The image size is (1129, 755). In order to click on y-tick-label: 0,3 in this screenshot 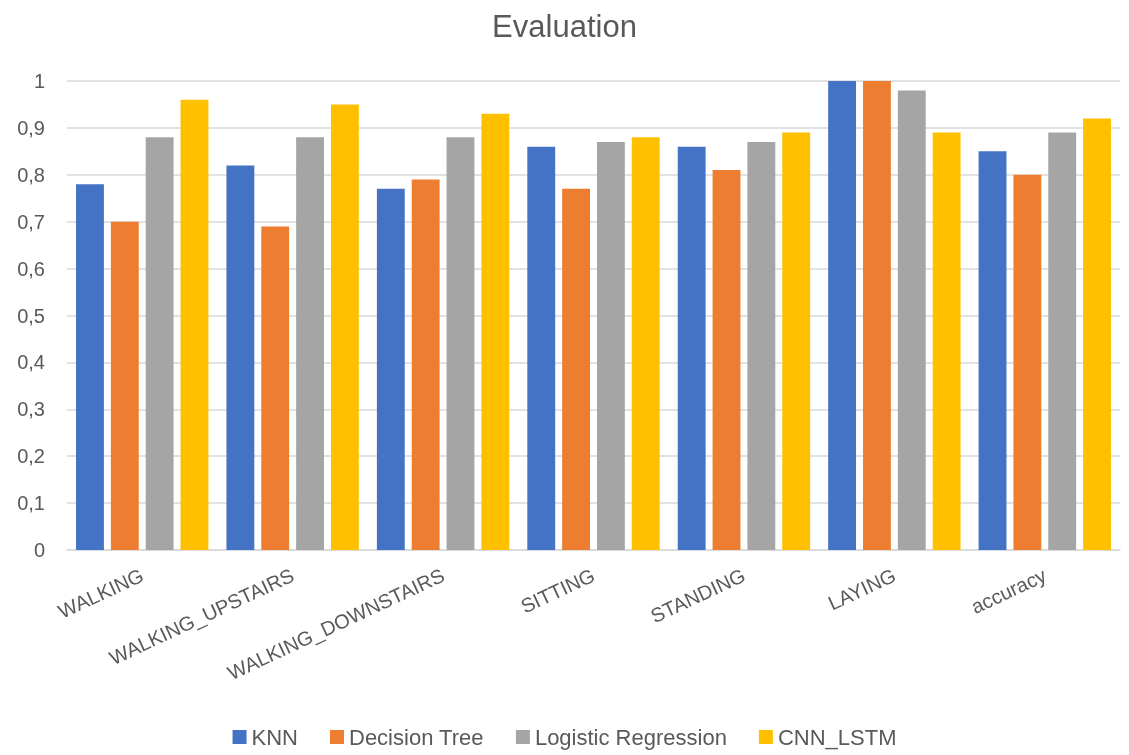, I will do `click(31, 409)`.